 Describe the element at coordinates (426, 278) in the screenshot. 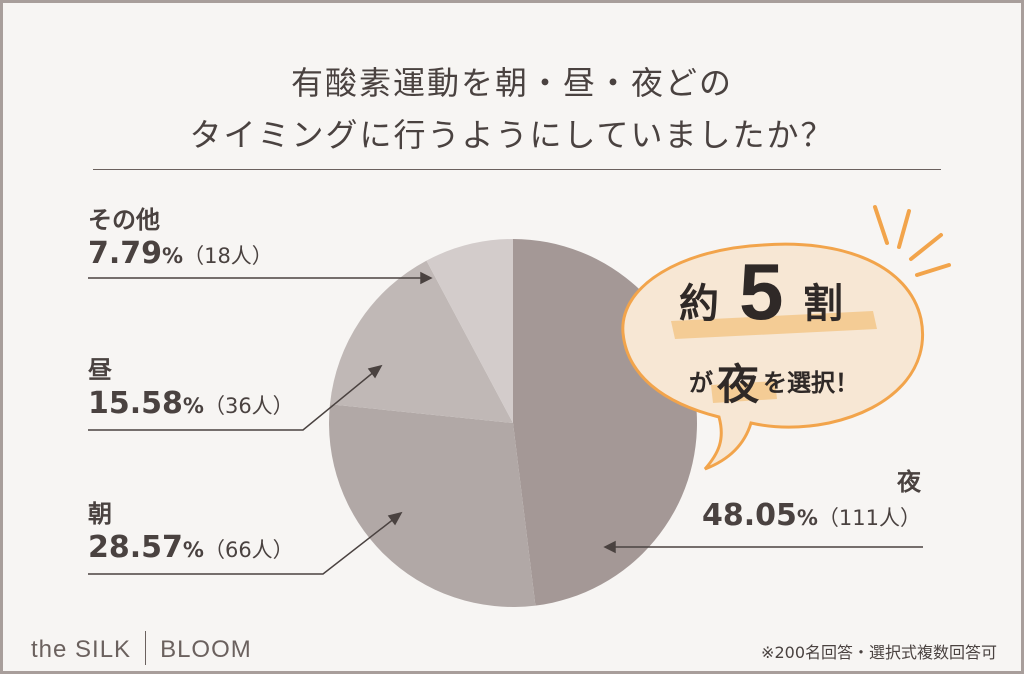

I see `leader-arrow-other` at that location.